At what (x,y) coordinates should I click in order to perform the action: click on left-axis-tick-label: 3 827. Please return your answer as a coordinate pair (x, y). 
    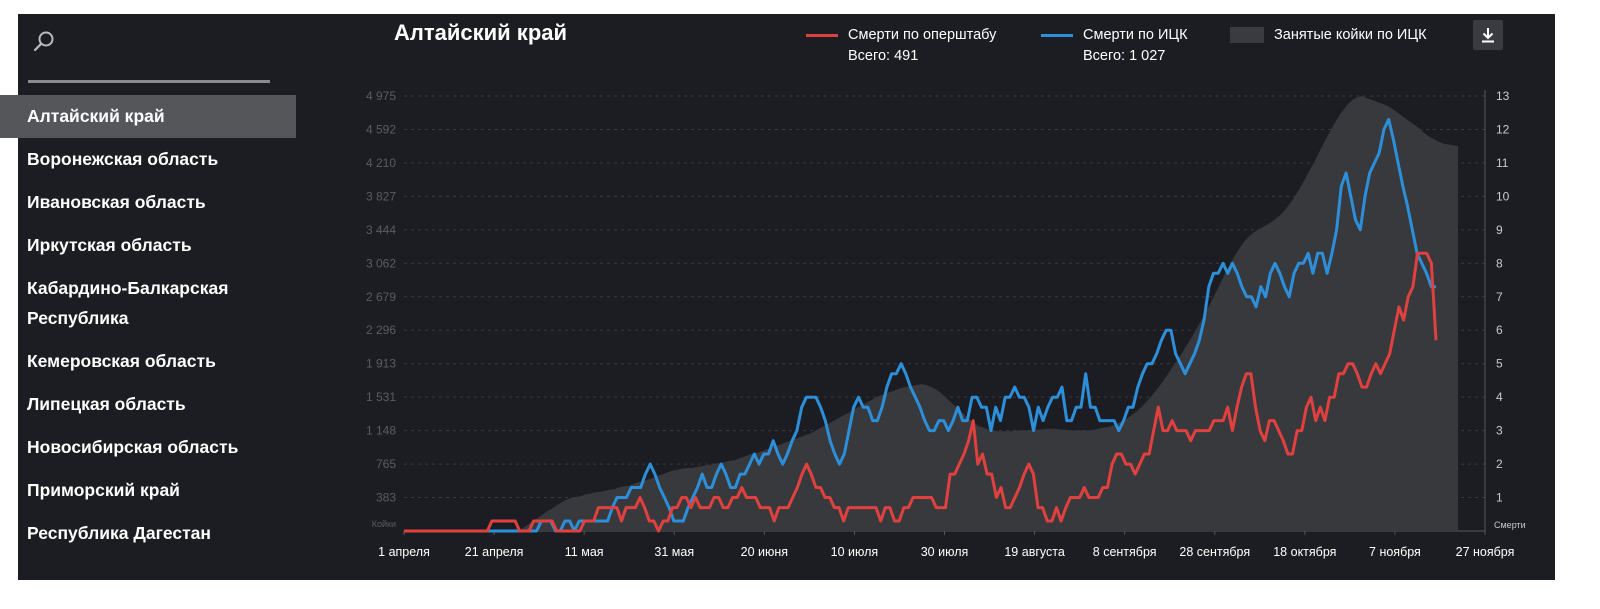
    Looking at the image, I should click on (381, 196).